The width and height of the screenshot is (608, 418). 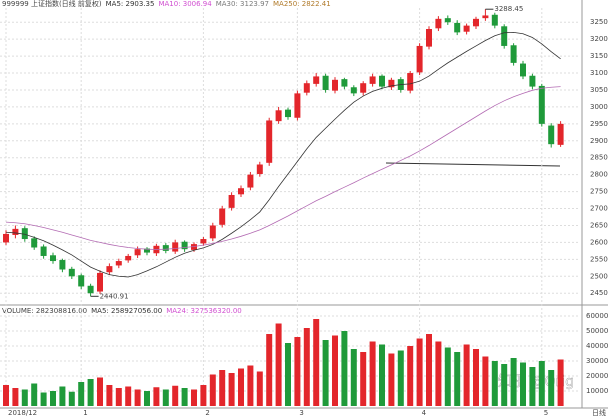 I want to click on ma-label: MA10: 3006.94, so click(x=185, y=4).